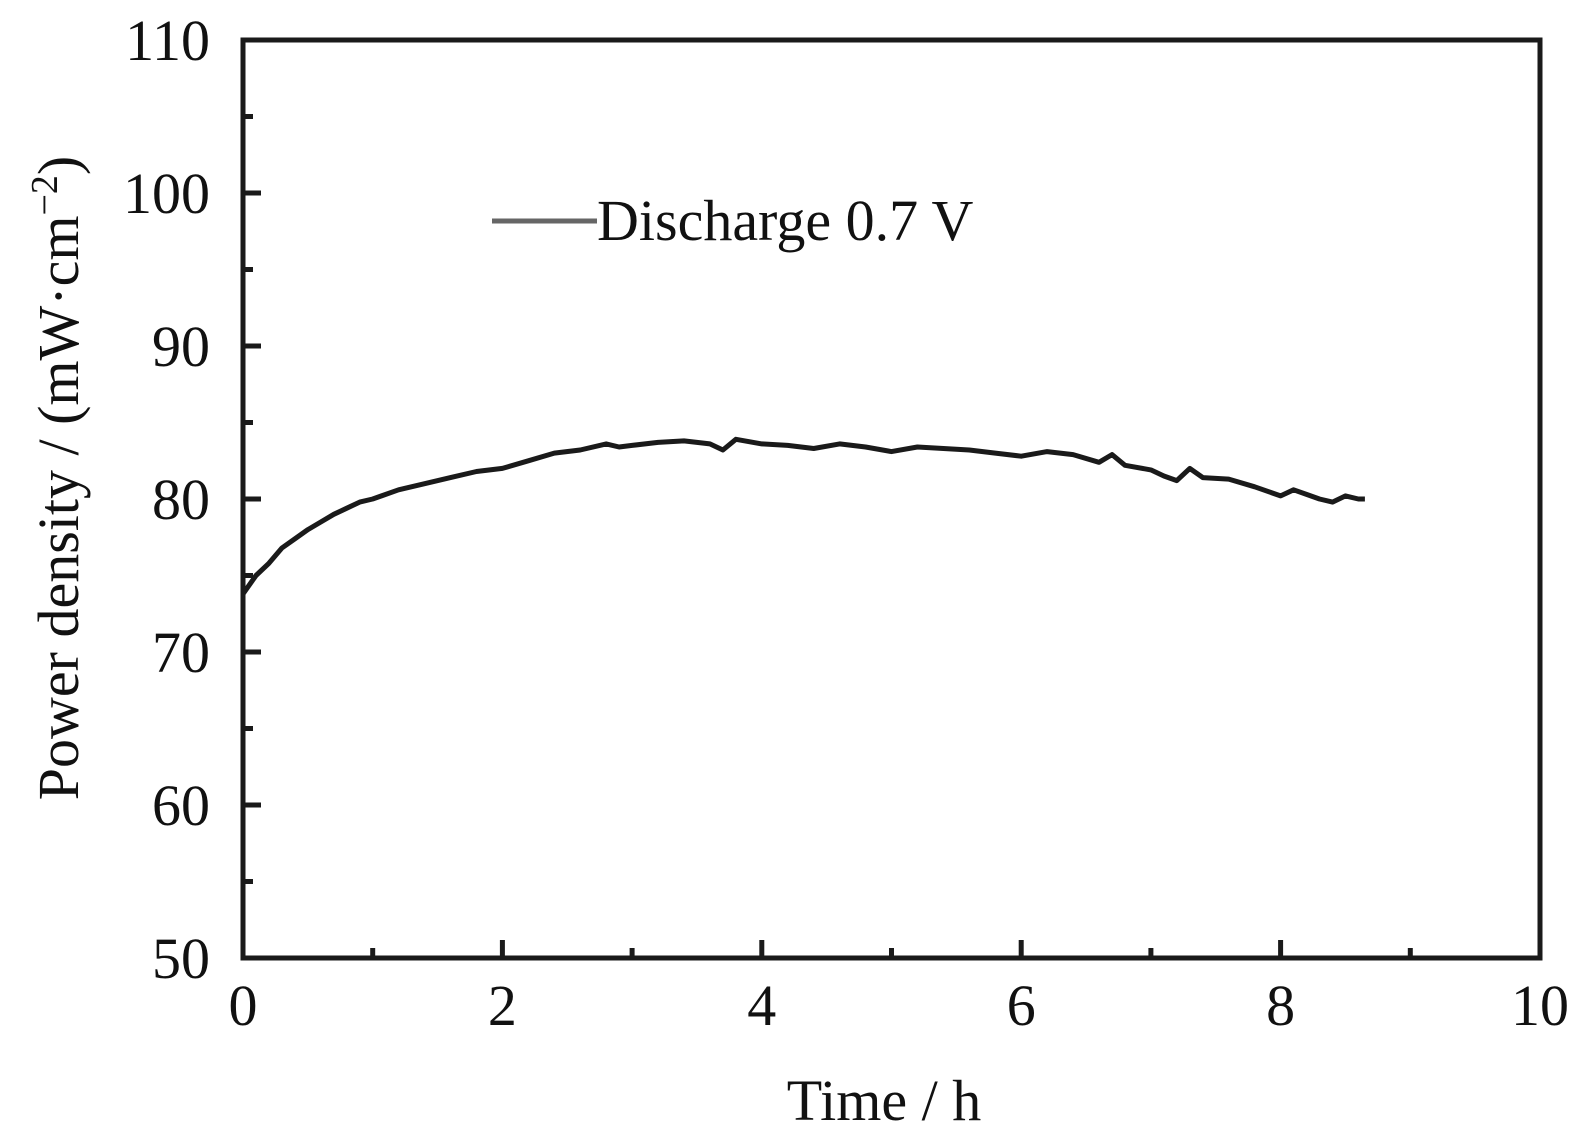 This screenshot has height=1146, width=1576. I want to click on x-tick-label: 10, so click(1540, 1005).